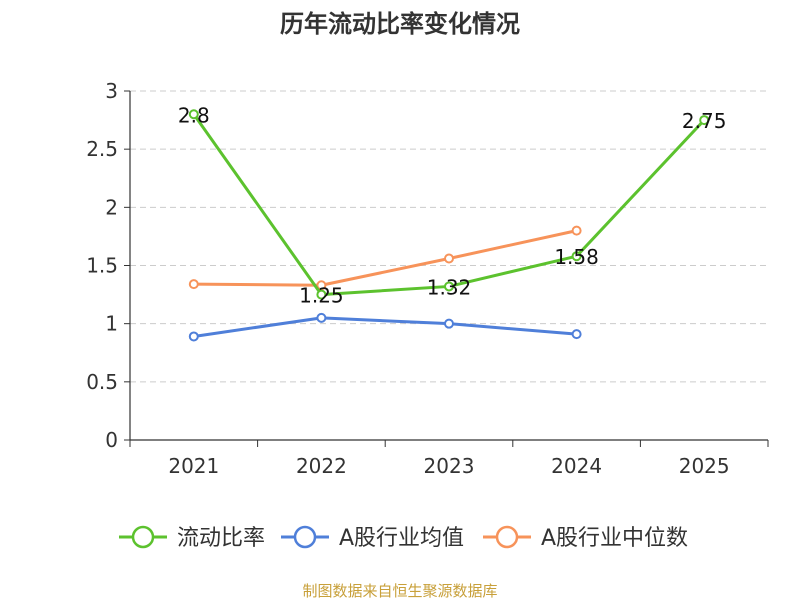 Image resolution: width=800 pixels, height=600 pixels. What do you see at coordinates (449, 466) in the screenshot?
I see `x-tick-label: 2023` at bounding box center [449, 466].